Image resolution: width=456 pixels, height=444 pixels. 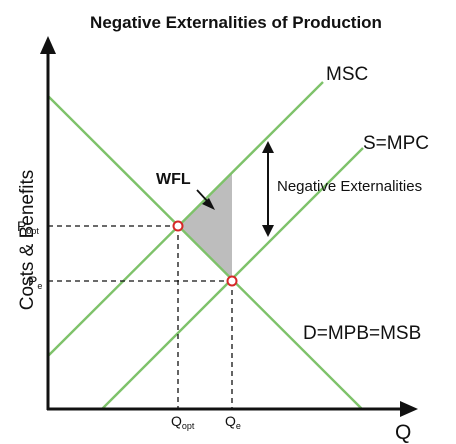 I want to click on gap-arrowhead-bottom, so click(x=268, y=231).